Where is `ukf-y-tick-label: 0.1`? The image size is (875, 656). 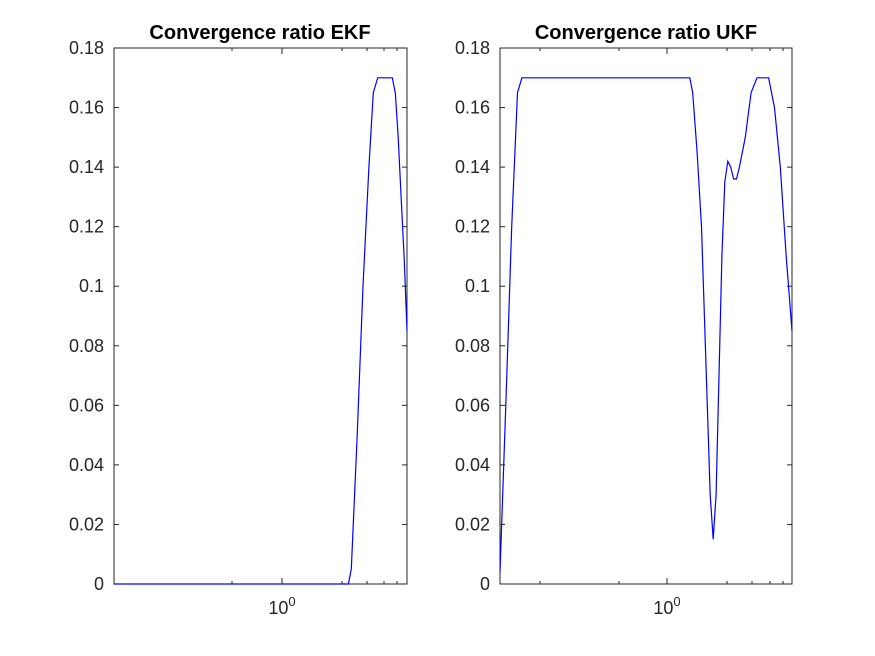
ukf-y-tick-label: 0.1 is located at coordinates (477, 286).